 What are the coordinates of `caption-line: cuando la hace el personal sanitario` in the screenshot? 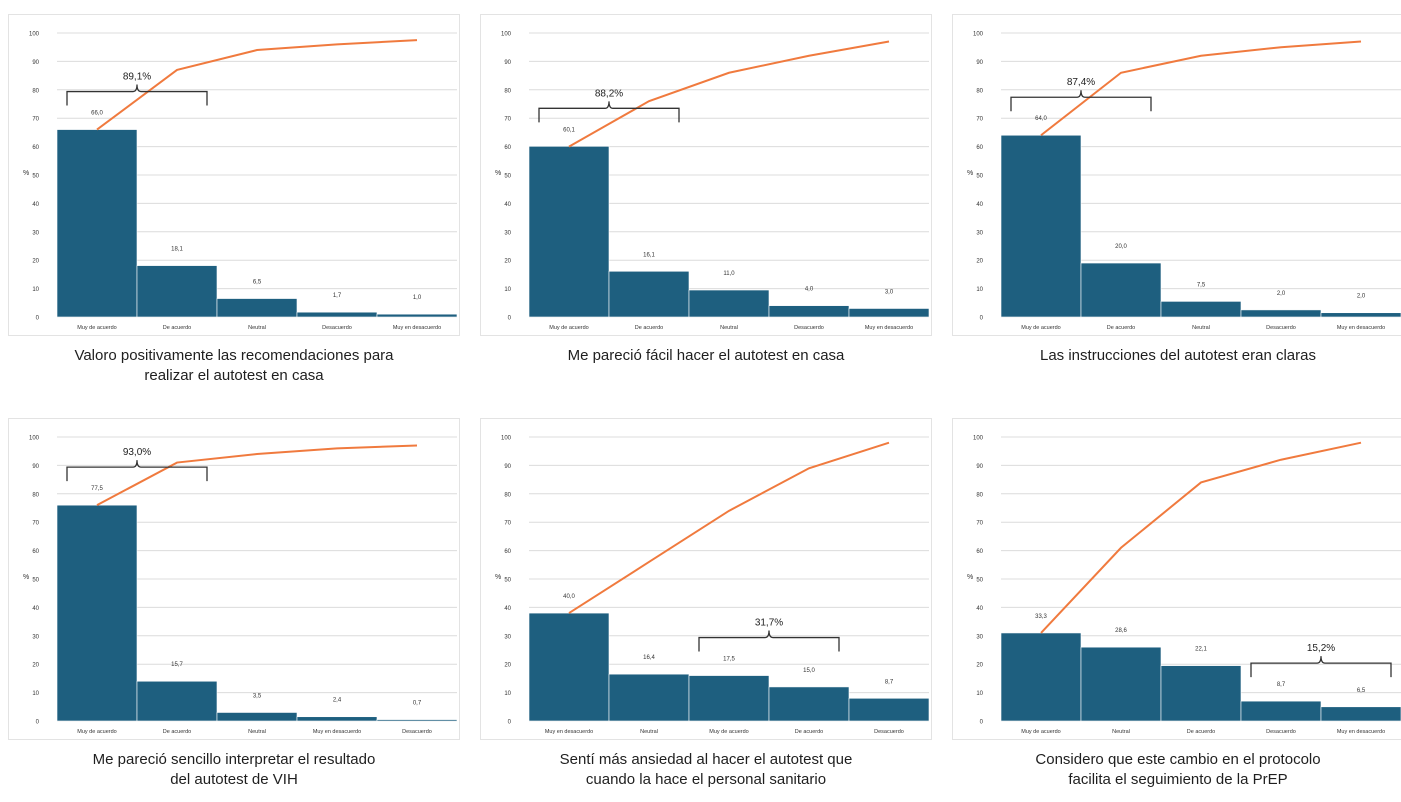 It's located at (706, 779).